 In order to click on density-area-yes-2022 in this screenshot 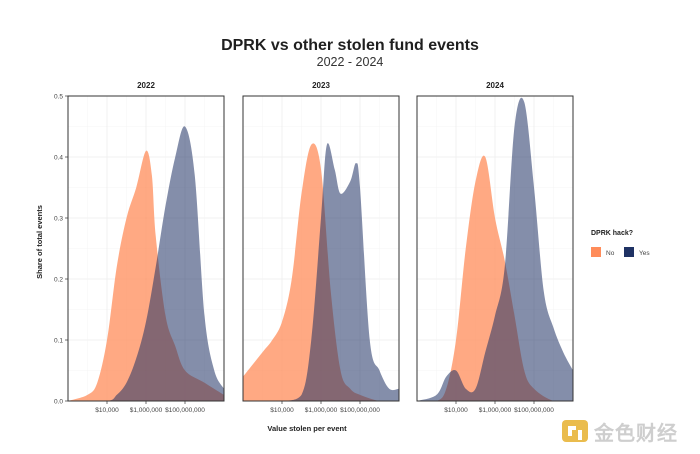, I will do `click(146, 263)`.